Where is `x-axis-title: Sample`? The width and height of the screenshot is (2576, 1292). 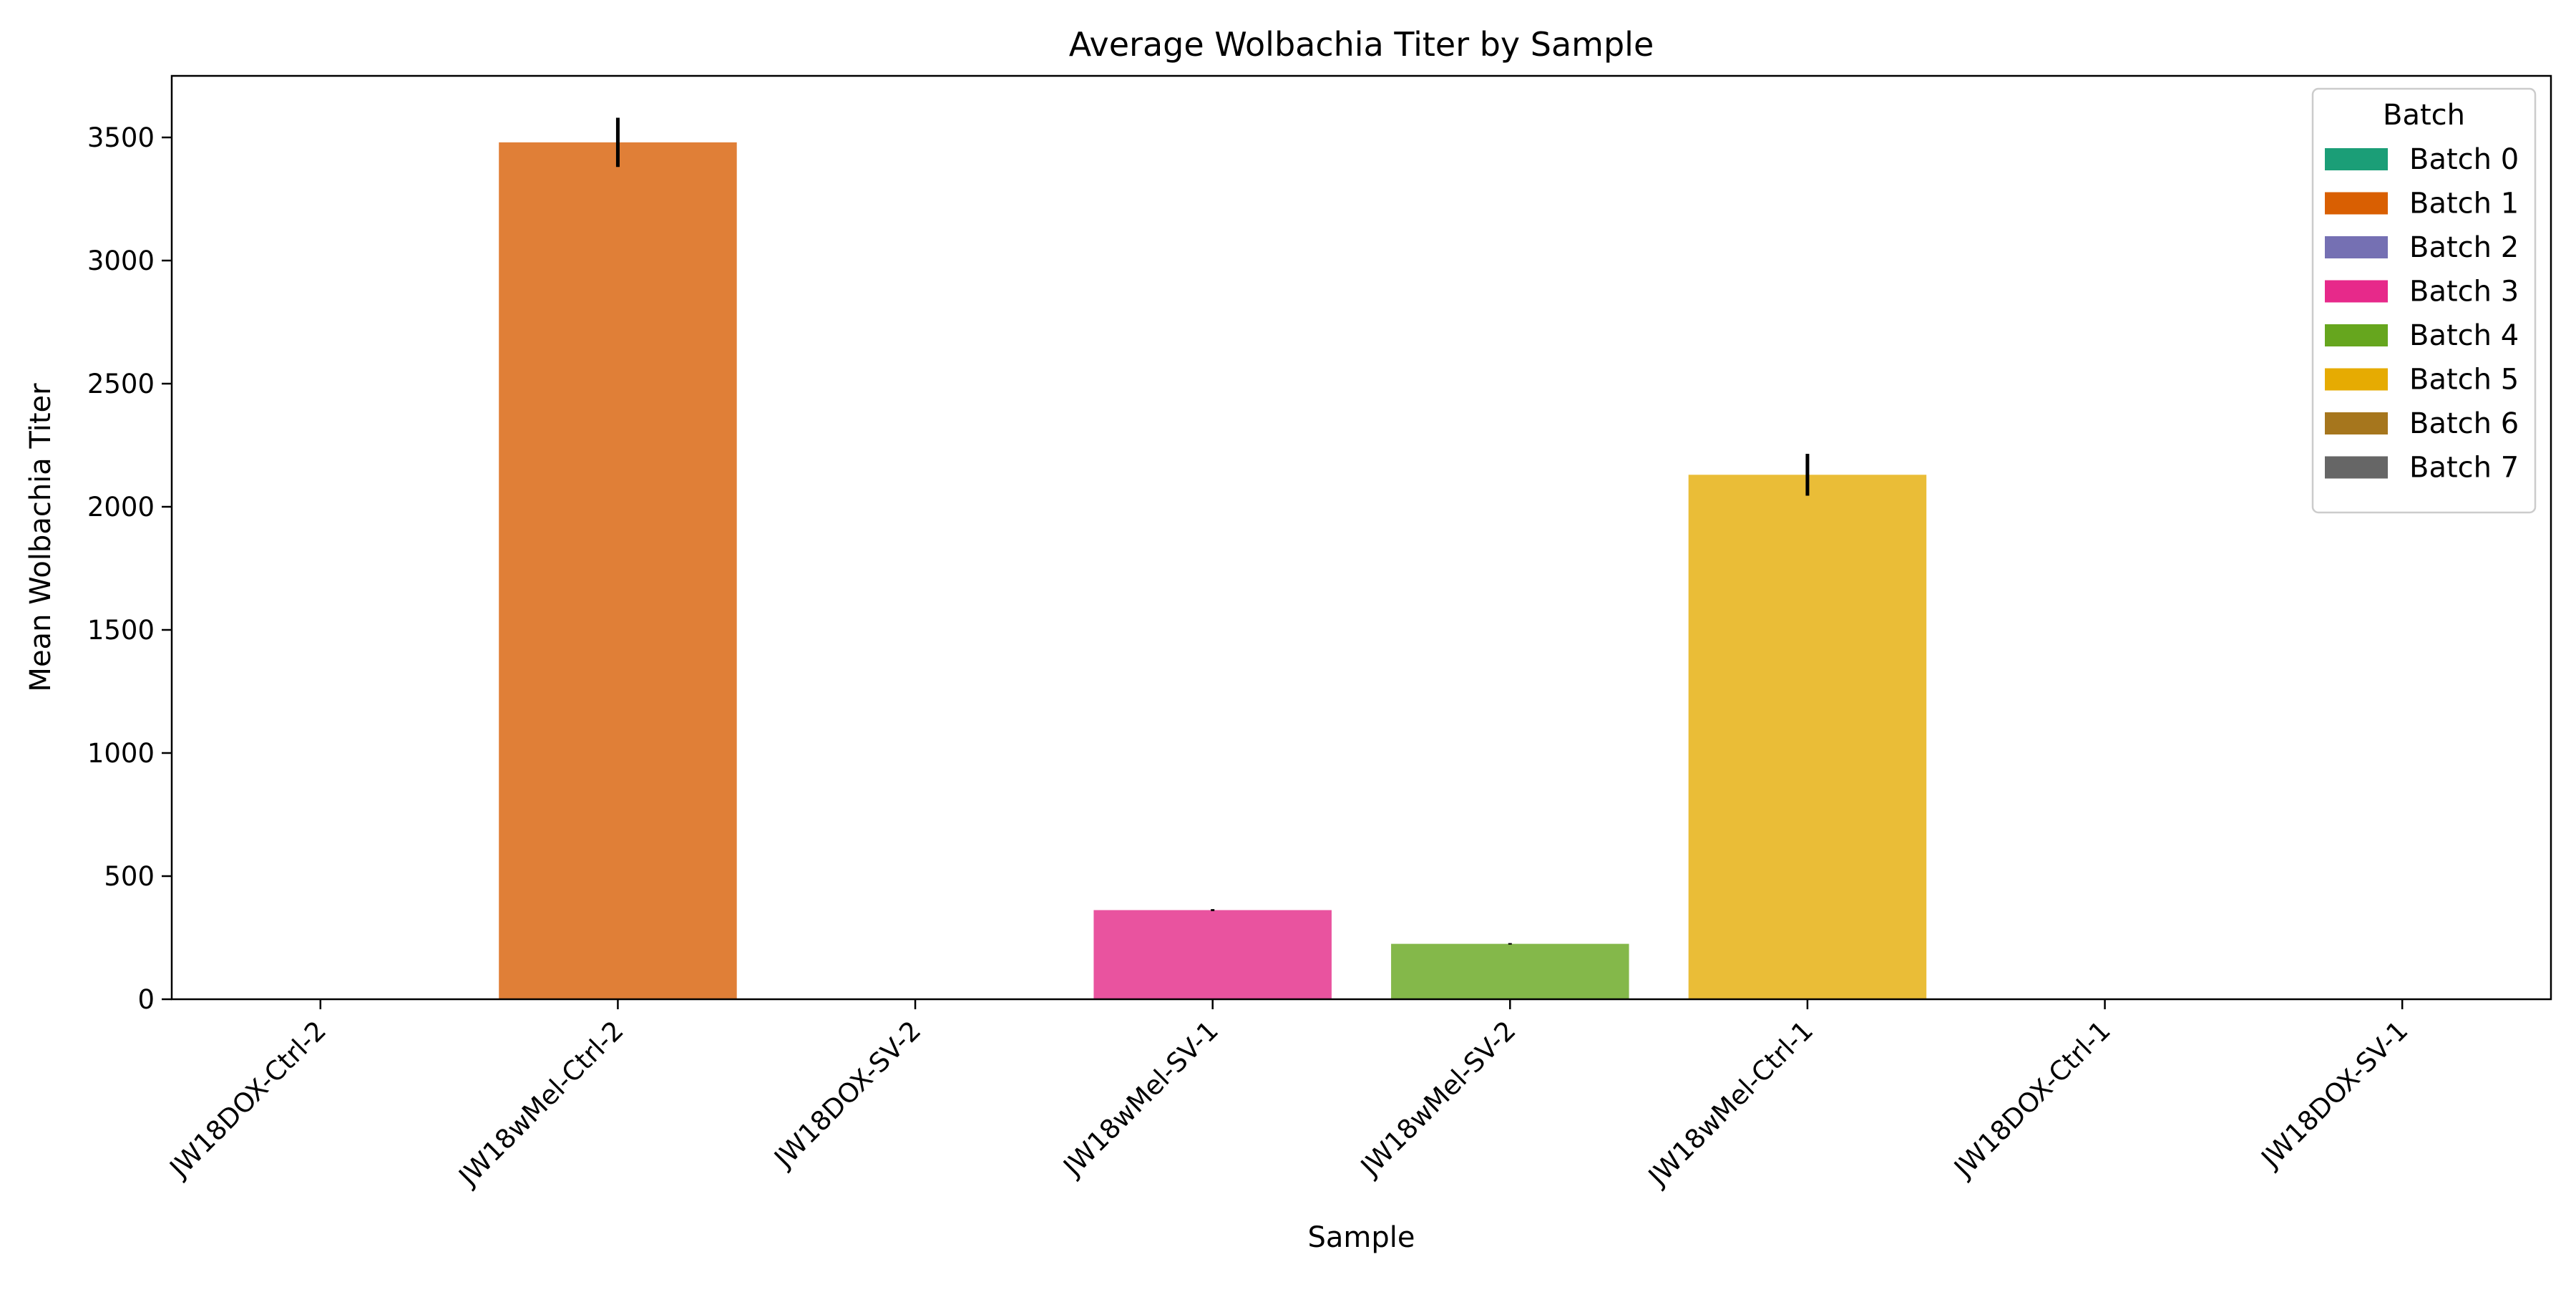
x-axis-title: Sample is located at coordinates (1361, 1237).